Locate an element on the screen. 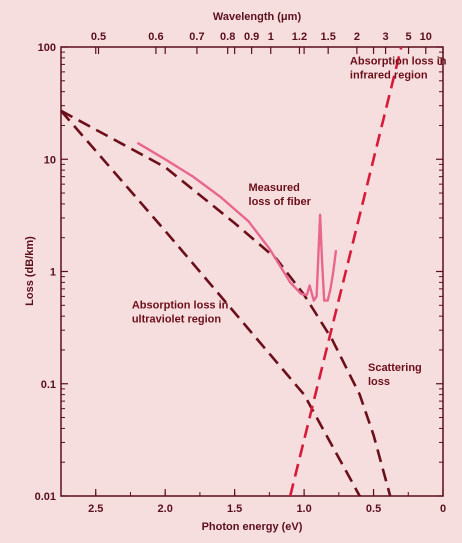 The image size is (462, 543). top-tick-label: 1.2 is located at coordinates (299, 37).